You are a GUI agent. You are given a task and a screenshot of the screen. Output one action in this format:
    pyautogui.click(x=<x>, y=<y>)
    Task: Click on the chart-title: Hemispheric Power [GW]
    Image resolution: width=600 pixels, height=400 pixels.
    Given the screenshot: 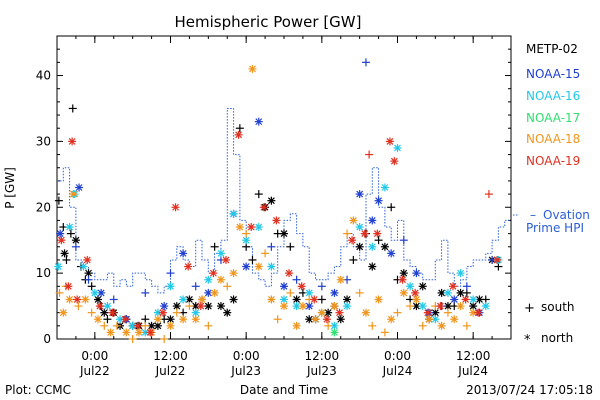 What is the action you would take?
    pyautogui.click(x=268, y=22)
    